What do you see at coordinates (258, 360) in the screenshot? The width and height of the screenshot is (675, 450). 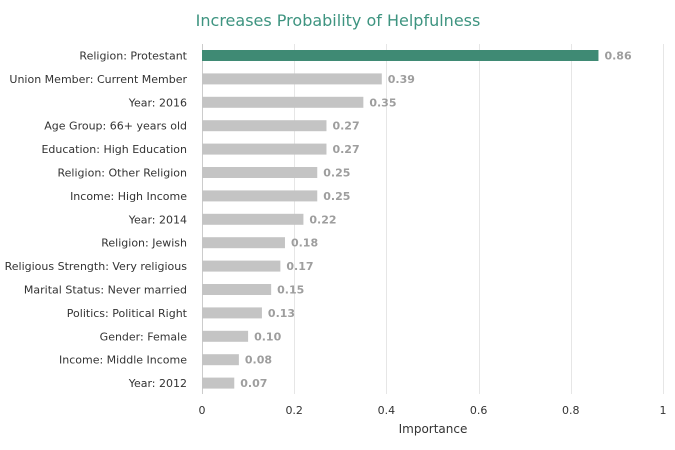 I see `data-label: 0.08` at bounding box center [258, 360].